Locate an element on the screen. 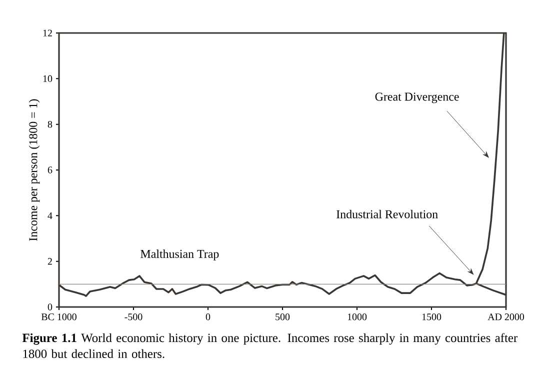 The height and width of the screenshot is (388, 541). y-tick-label: 6 is located at coordinates (50, 170).